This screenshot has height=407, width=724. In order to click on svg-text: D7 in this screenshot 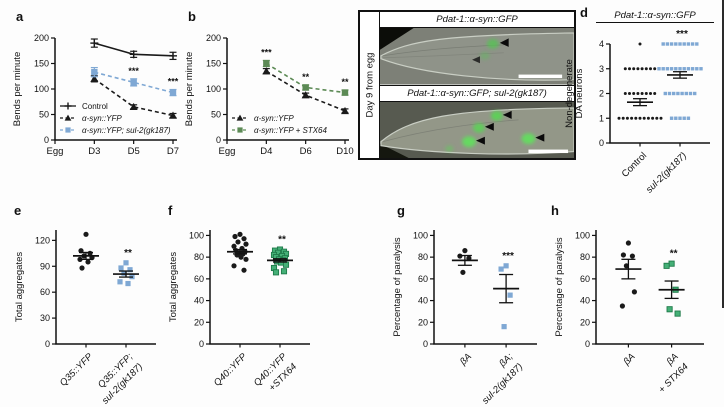, I will do `click(173, 151)`.